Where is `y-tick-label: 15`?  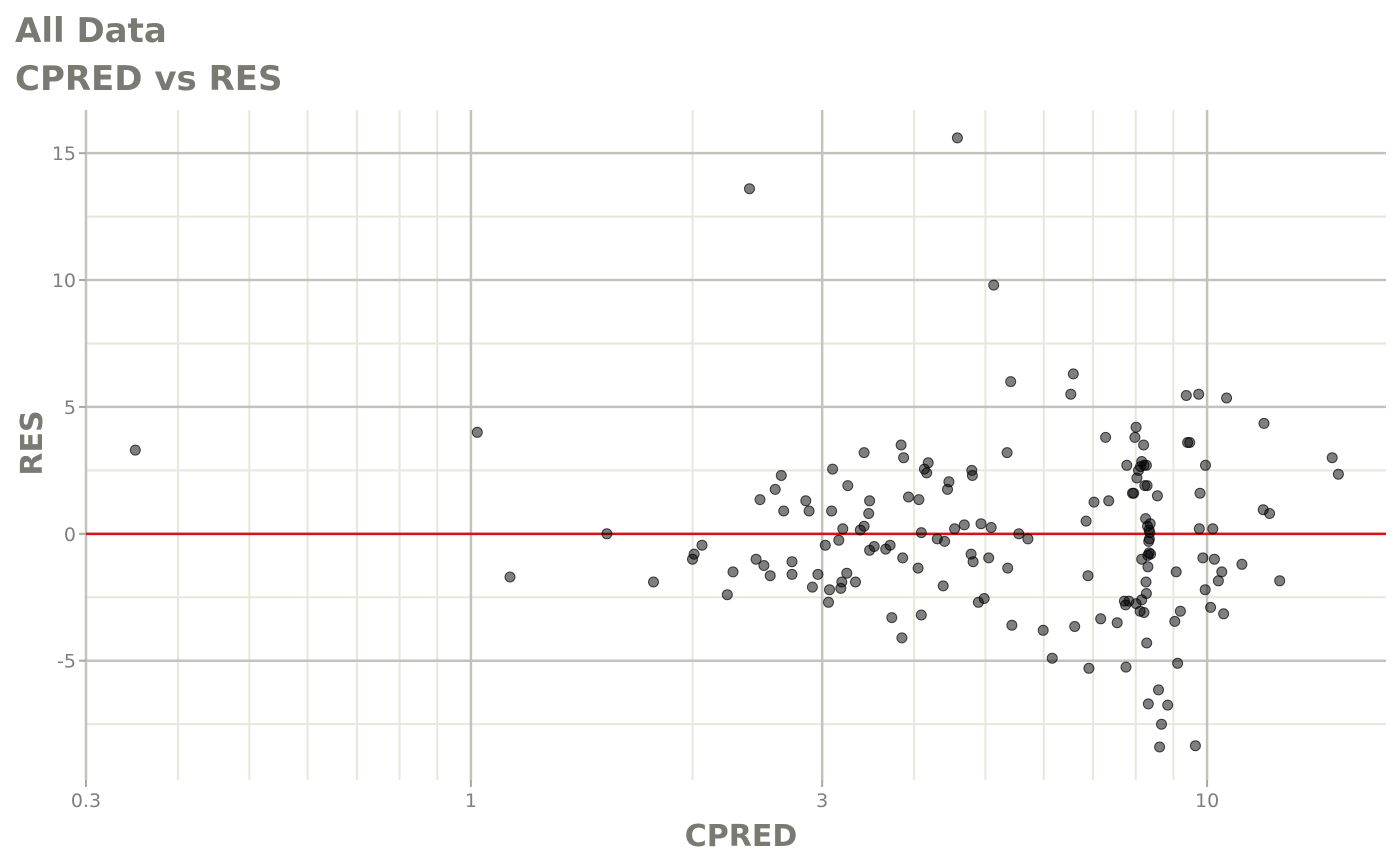 y-tick-label: 15 is located at coordinates (64, 154).